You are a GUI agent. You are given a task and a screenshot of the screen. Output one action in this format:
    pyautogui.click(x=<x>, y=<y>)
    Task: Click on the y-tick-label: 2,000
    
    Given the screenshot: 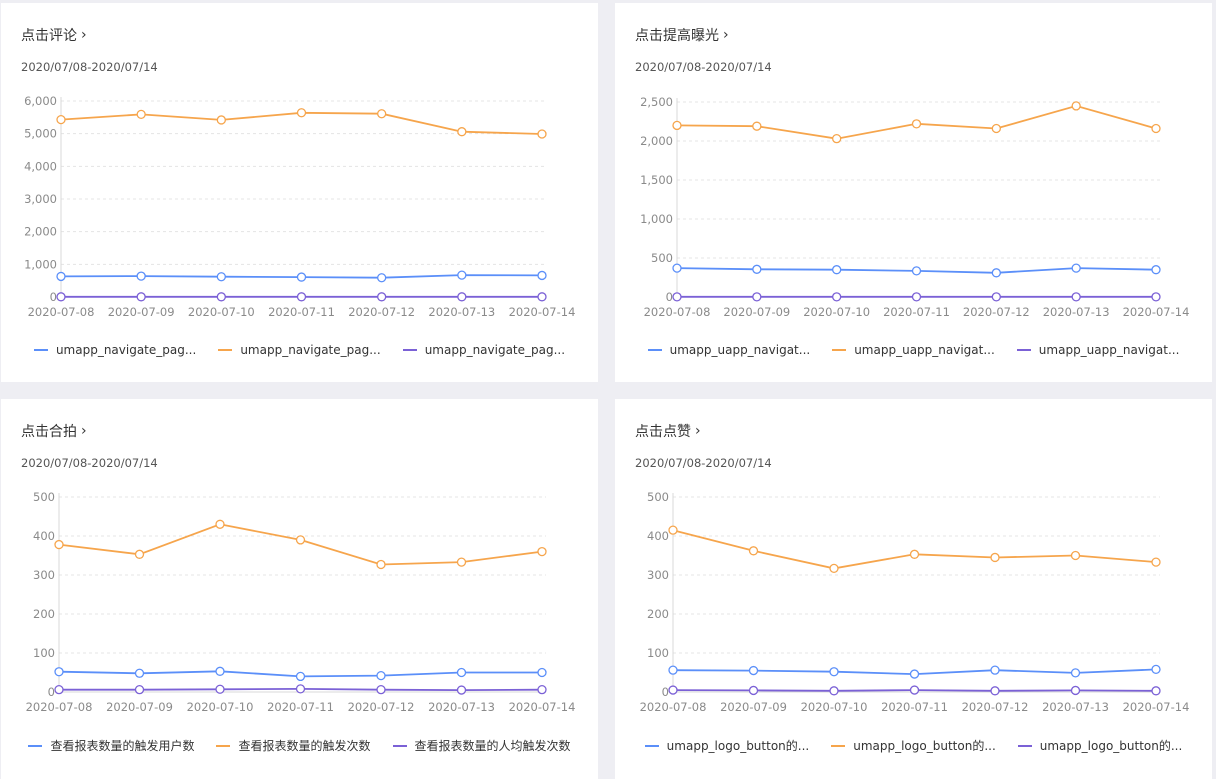 What is the action you would take?
    pyautogui.click(x=40, y=232)
    